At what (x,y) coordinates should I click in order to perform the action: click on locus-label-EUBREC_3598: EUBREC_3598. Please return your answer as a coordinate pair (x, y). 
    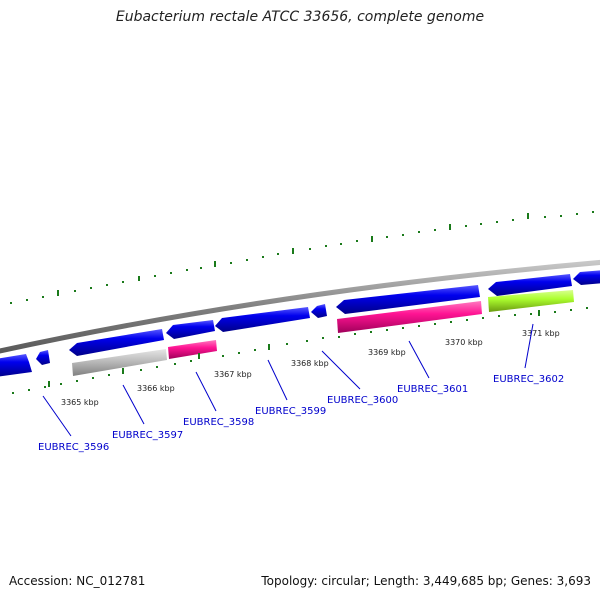
    Looking at the image, I should click on (218, 422).